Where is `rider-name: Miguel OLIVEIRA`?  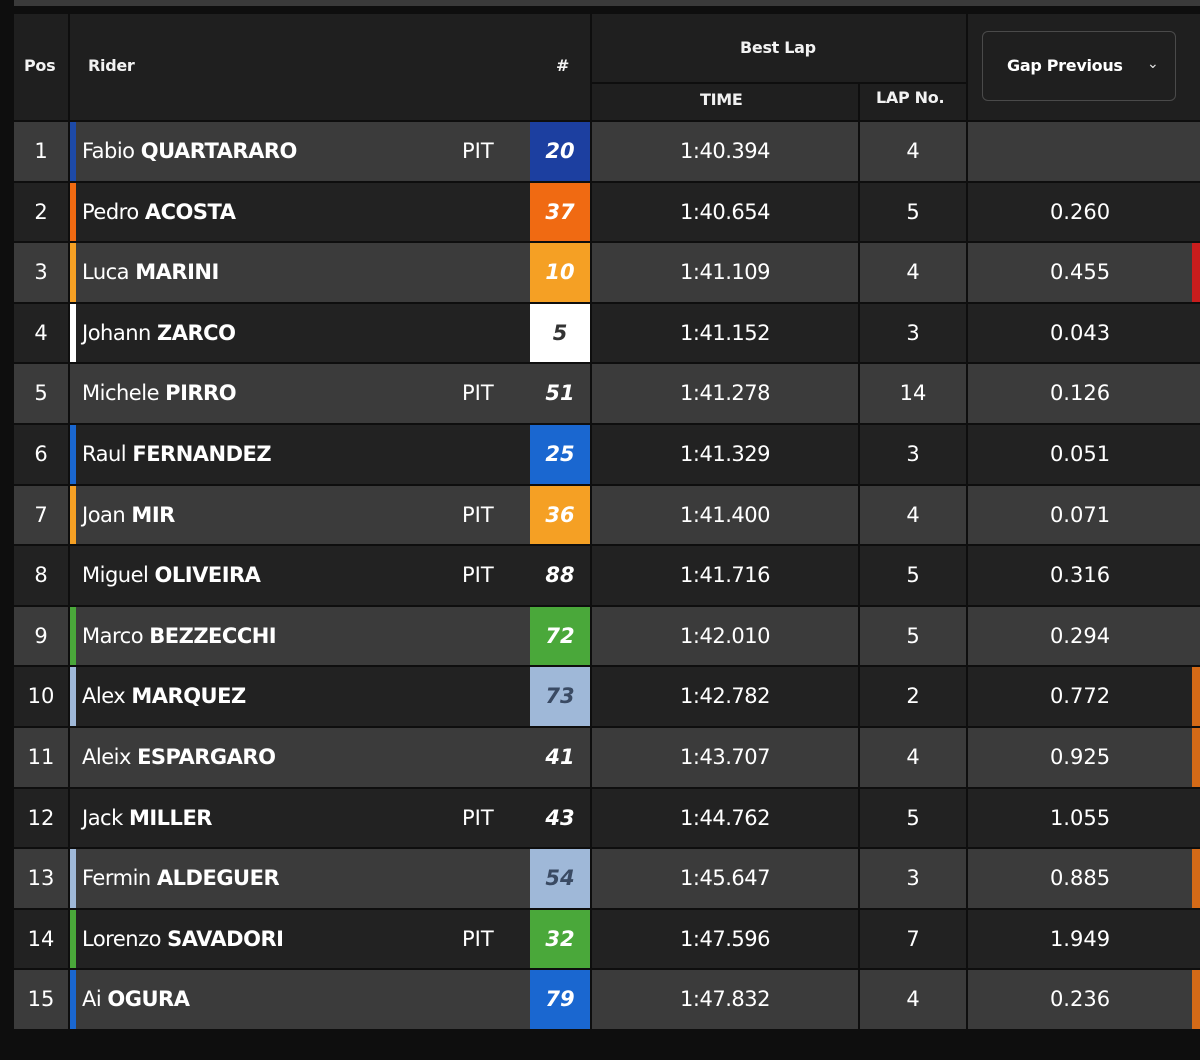
rider-name: Miguel OLIVEIRA is located at coordinates (171, 575).